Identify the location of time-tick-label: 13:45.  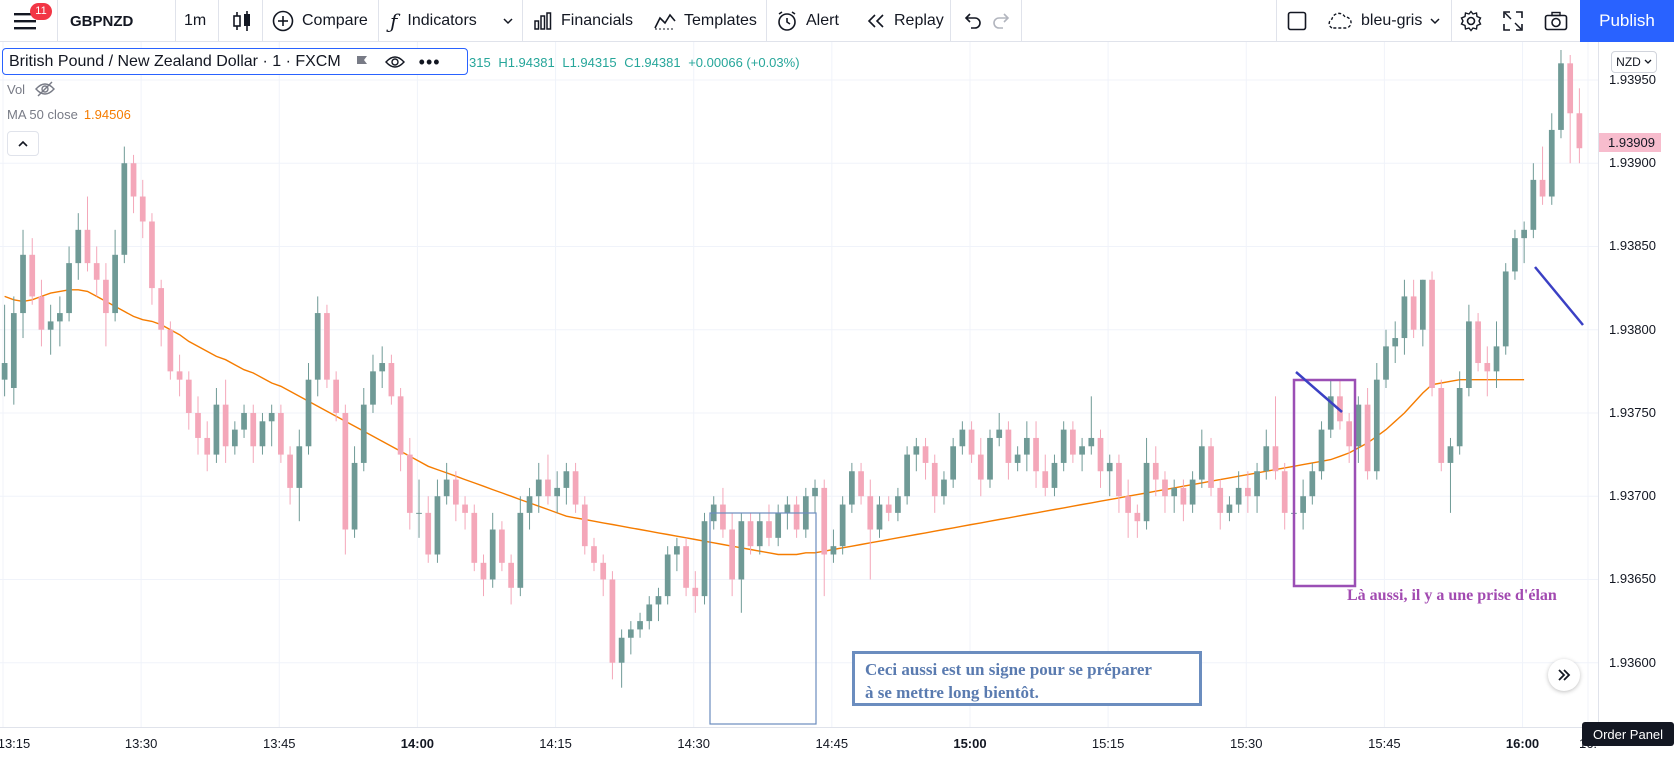
(279, 743).